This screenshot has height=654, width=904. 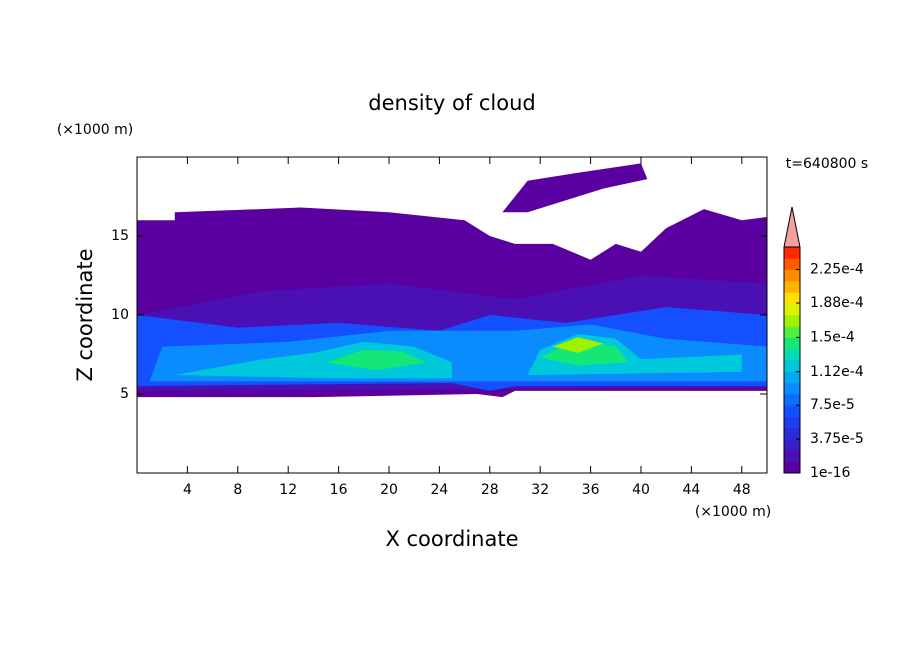 What do you see at coordinates (837, 439) in the screenshot?
I see `colorbar-tick-label: 3.75e-5` at bounding box center [837, 439].